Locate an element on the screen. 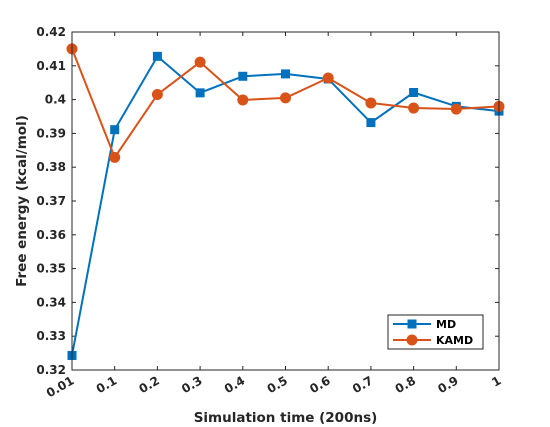 The width and height of the screenshot is (550, 427). y-tick-label: 0.42 is located at coordinates (51, 32).